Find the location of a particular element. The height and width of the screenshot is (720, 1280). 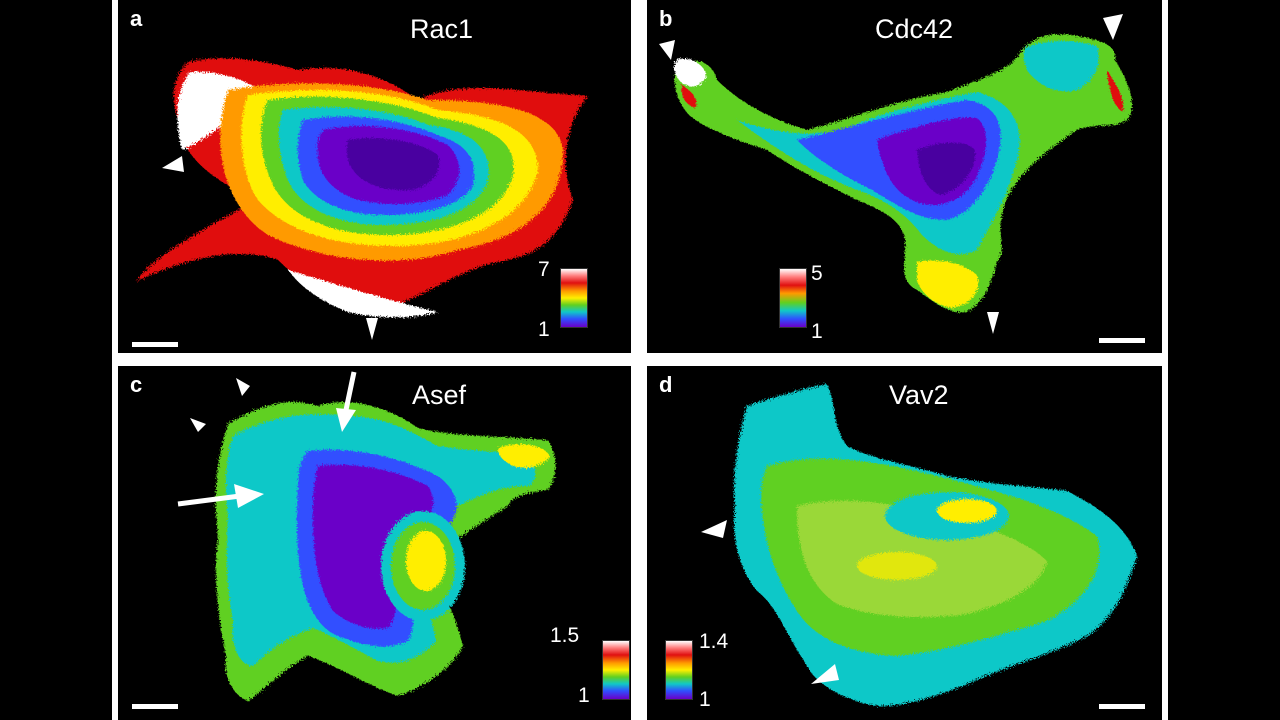

rac1-cell-image is located at coordinates (362, 188).